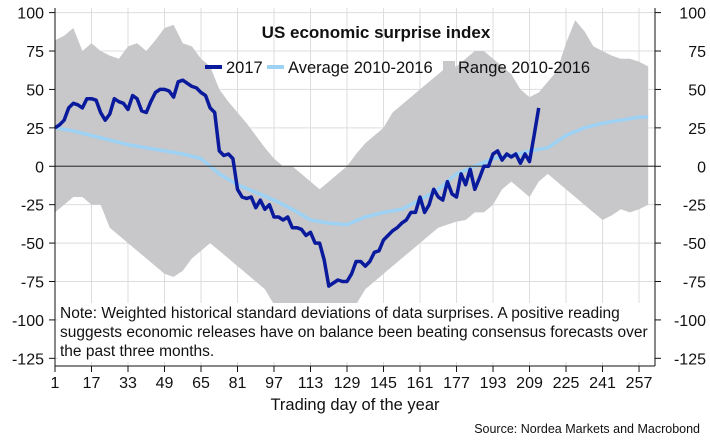  I want to click on x-tick-label: 1, so click(55, 383).